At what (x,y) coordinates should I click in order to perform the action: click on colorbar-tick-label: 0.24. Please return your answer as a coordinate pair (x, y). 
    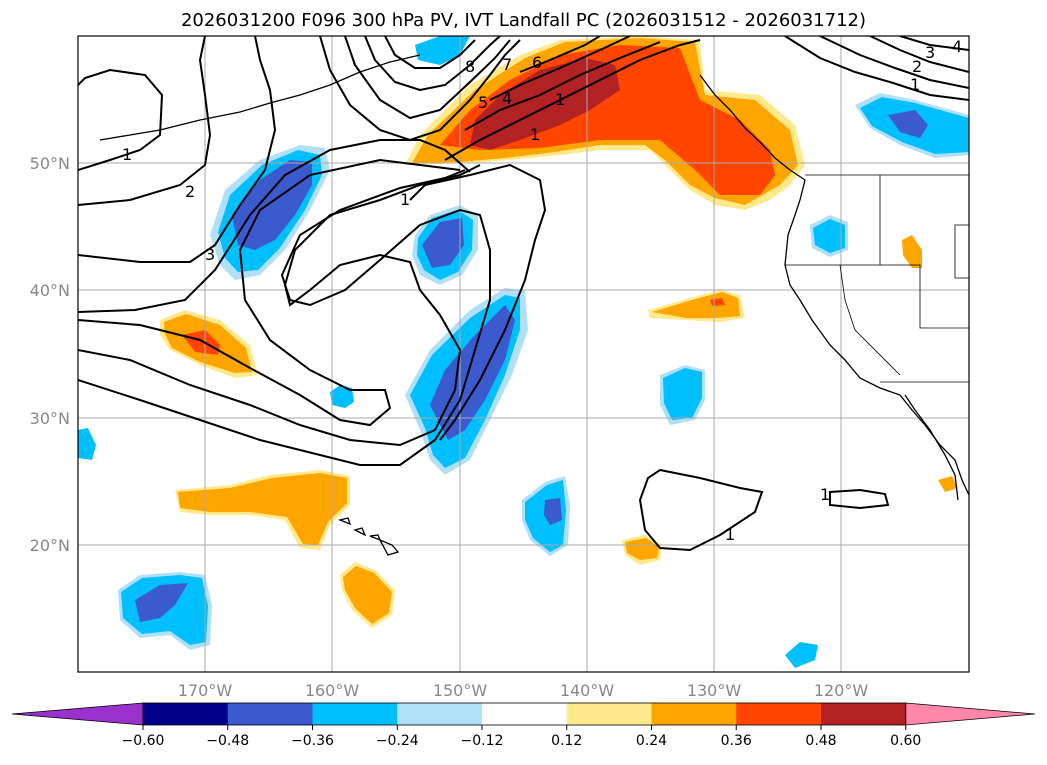
    Looking at the image, I should click on (651, 741).